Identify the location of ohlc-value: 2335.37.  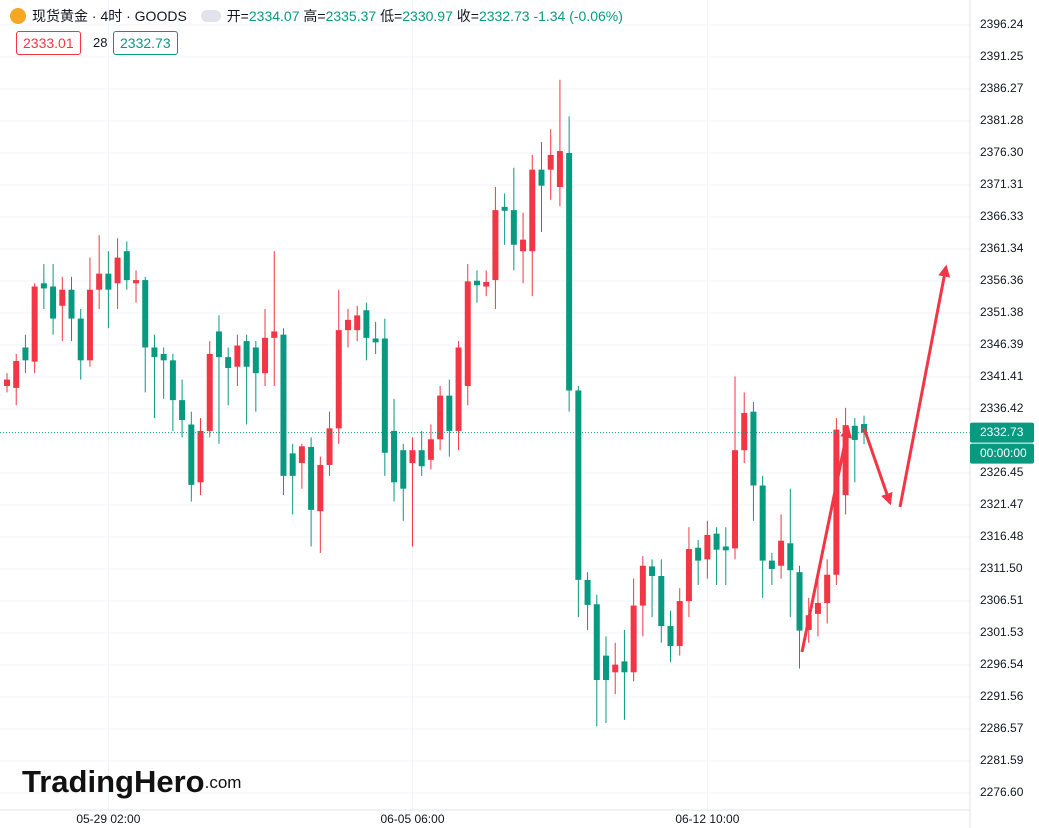
(351, 16).